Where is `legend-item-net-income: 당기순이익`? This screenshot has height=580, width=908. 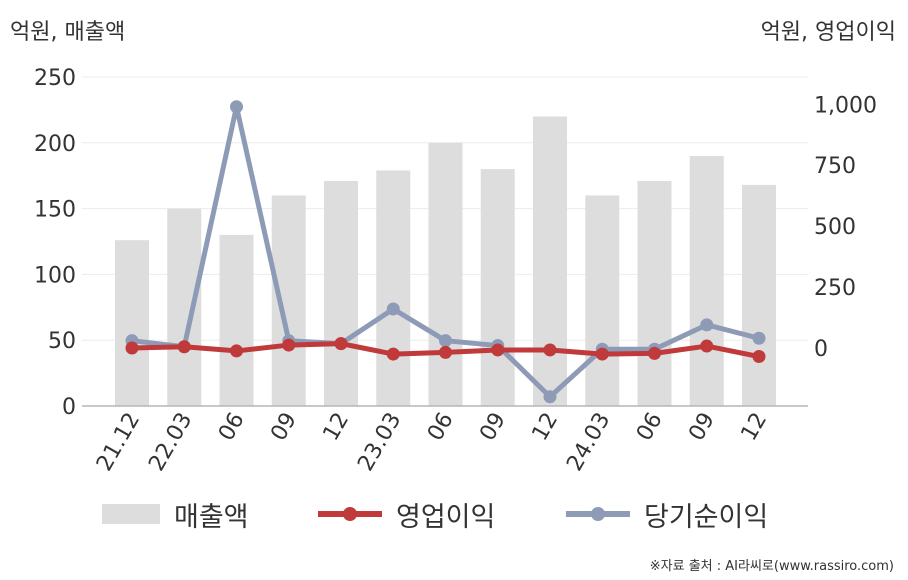
legend-item-net-income: 당기순이익 is located at coordinates (667, 514).